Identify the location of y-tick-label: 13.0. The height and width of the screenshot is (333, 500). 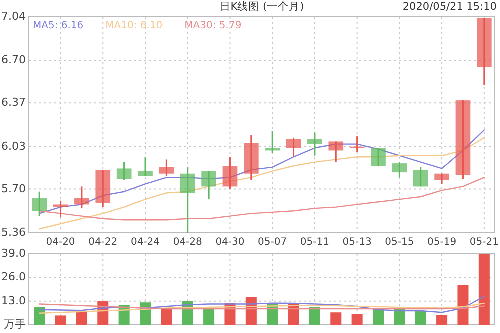
(14, 301).